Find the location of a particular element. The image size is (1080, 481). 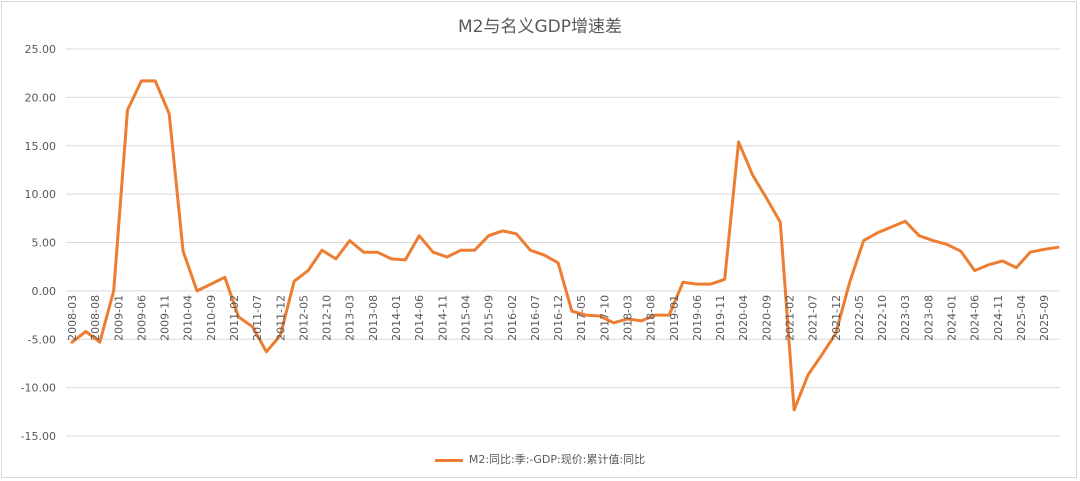

y-tick-label: 25.00 is located at coordinates (41, 49).